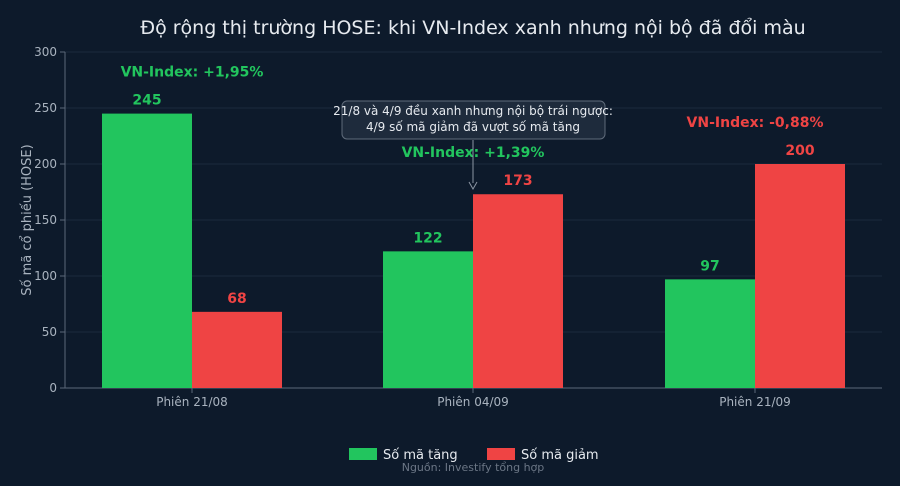  Describe the element at coordinates (49, 332) in the screenshot. I see `y-tick-label: 50` at that location.